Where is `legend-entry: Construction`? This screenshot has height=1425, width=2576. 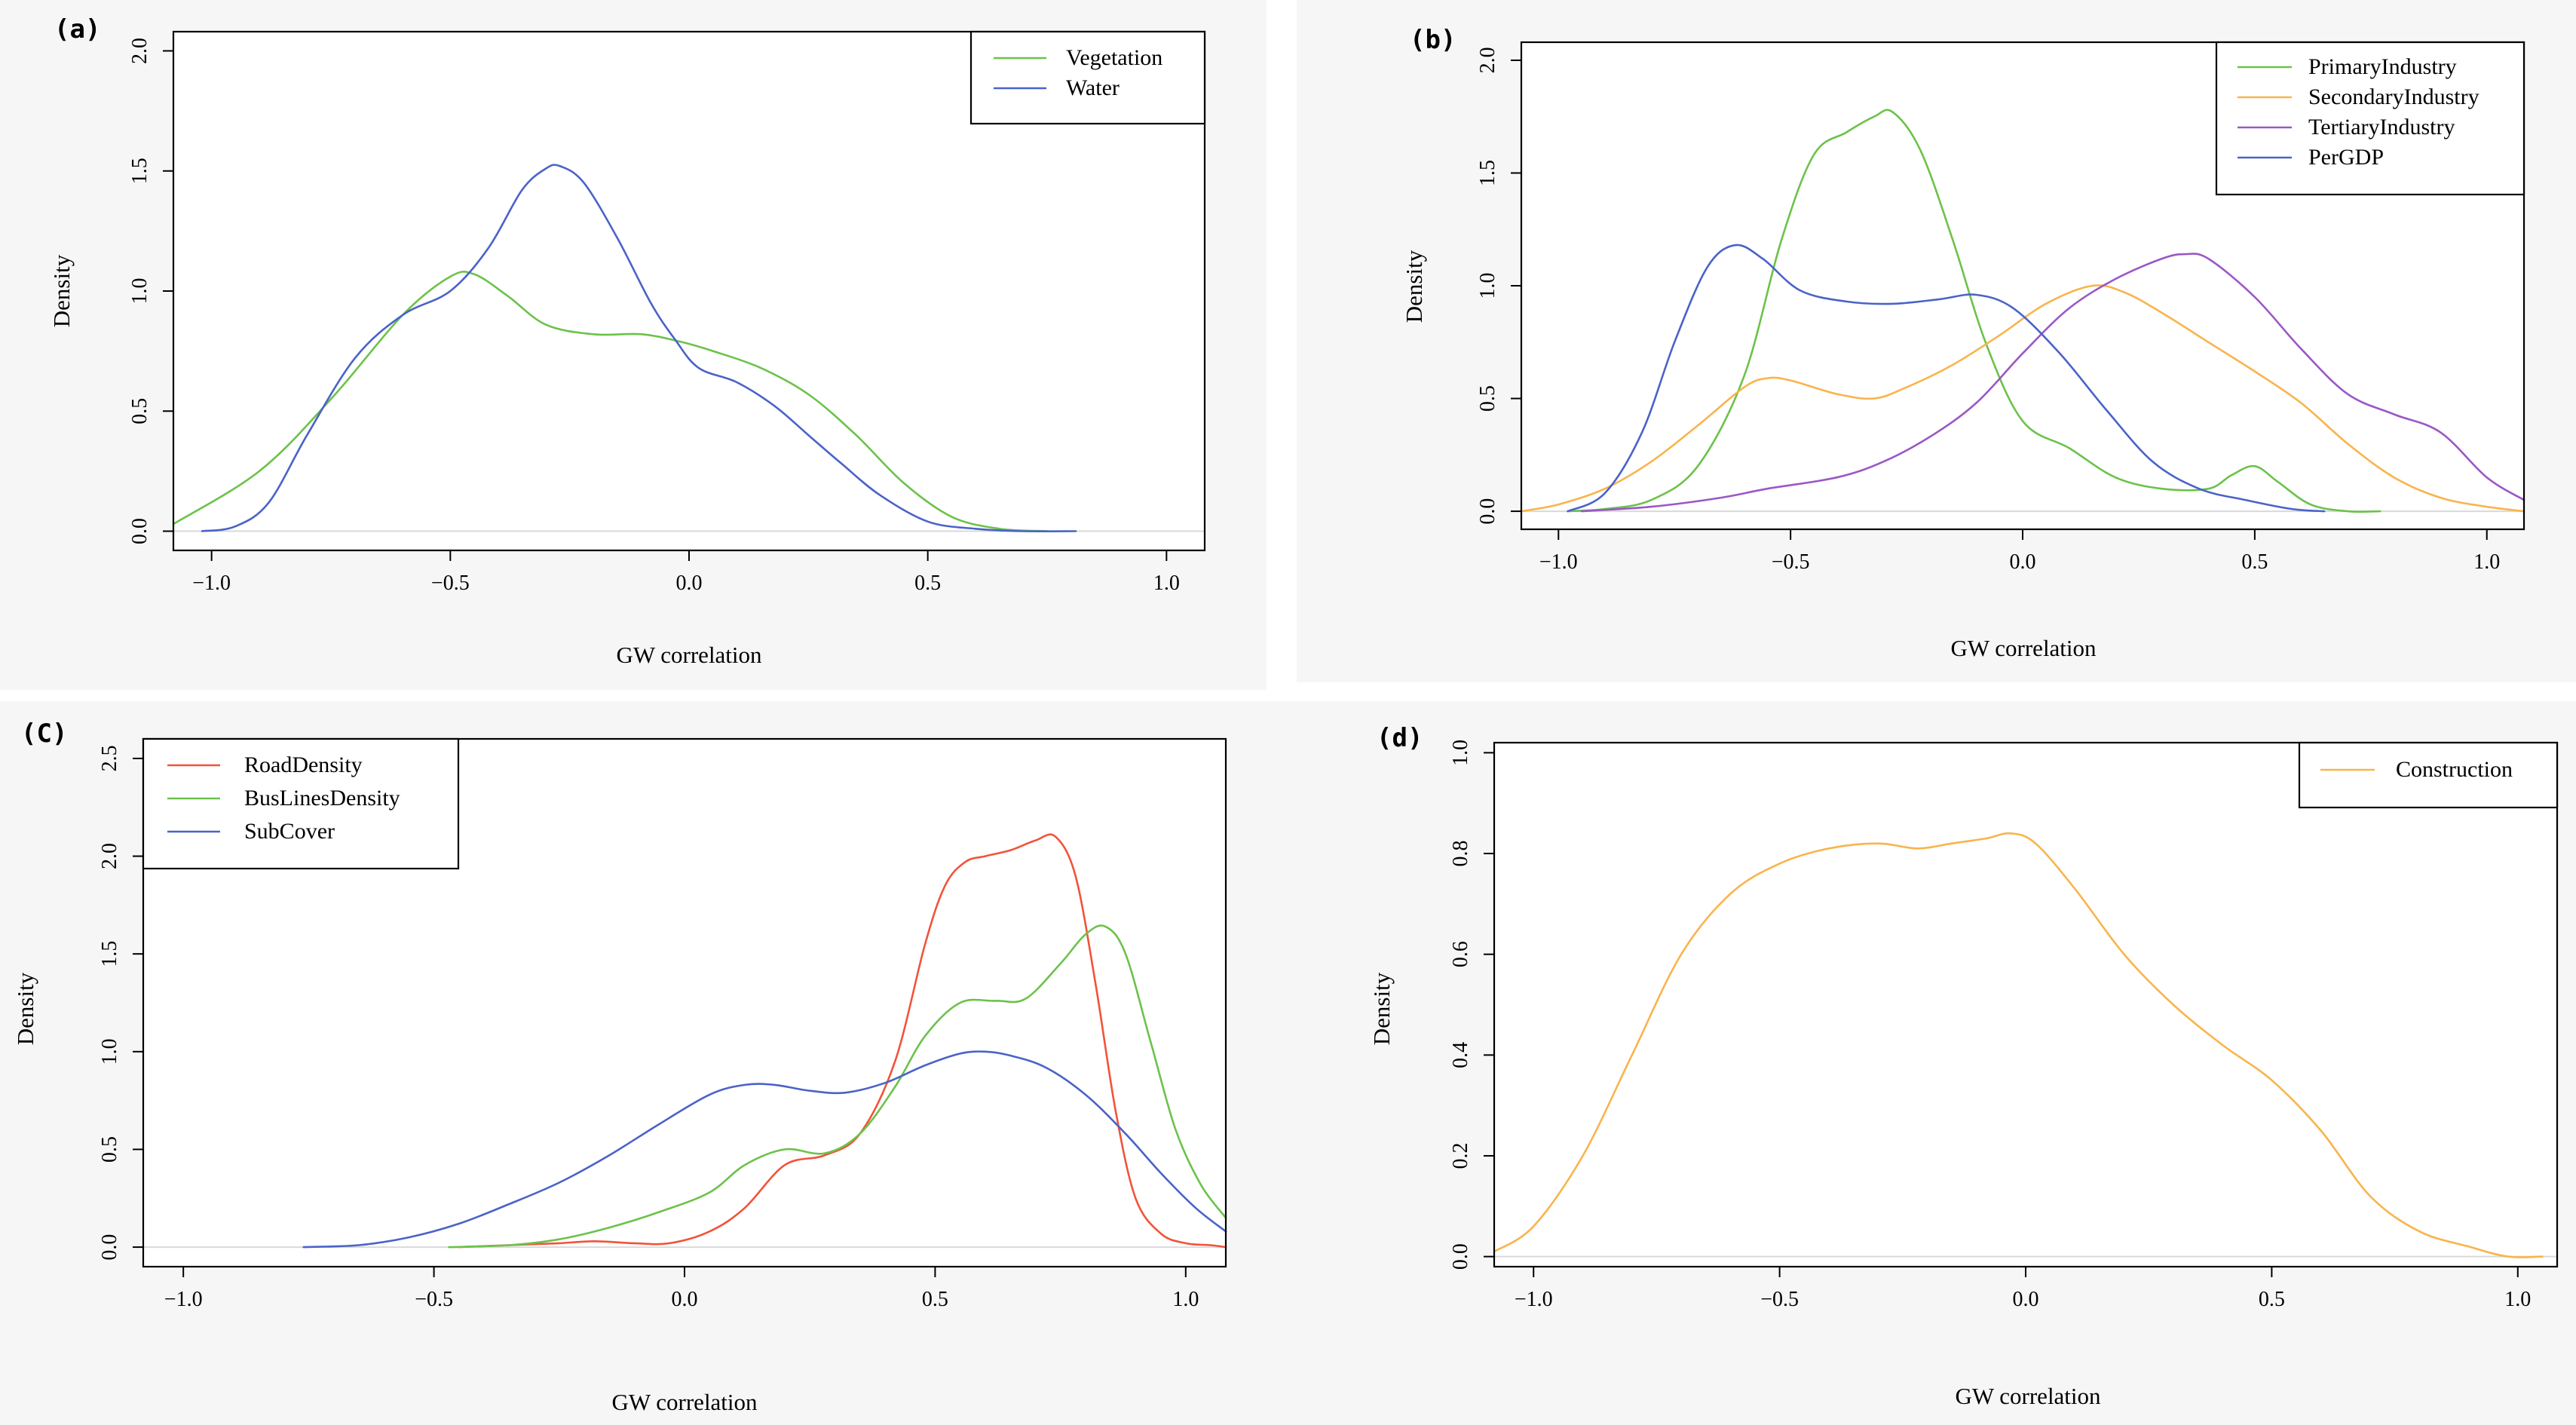 legend-entry: Construction is located at coordinates (2454, 769).